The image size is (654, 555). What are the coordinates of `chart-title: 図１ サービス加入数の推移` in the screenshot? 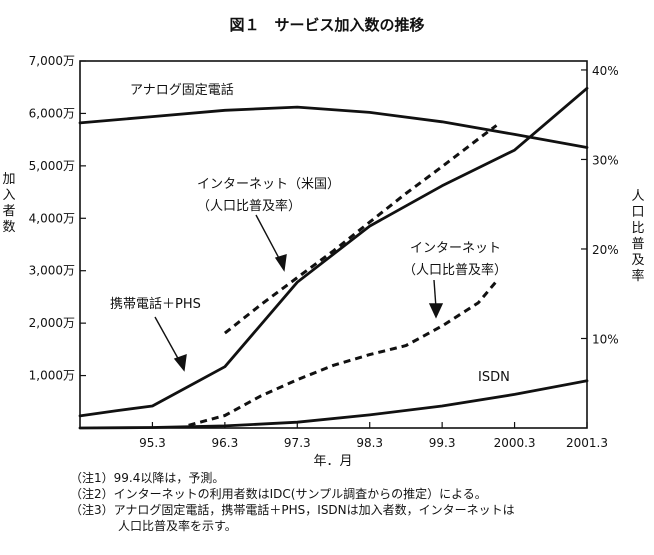 It's located at (326, 25).